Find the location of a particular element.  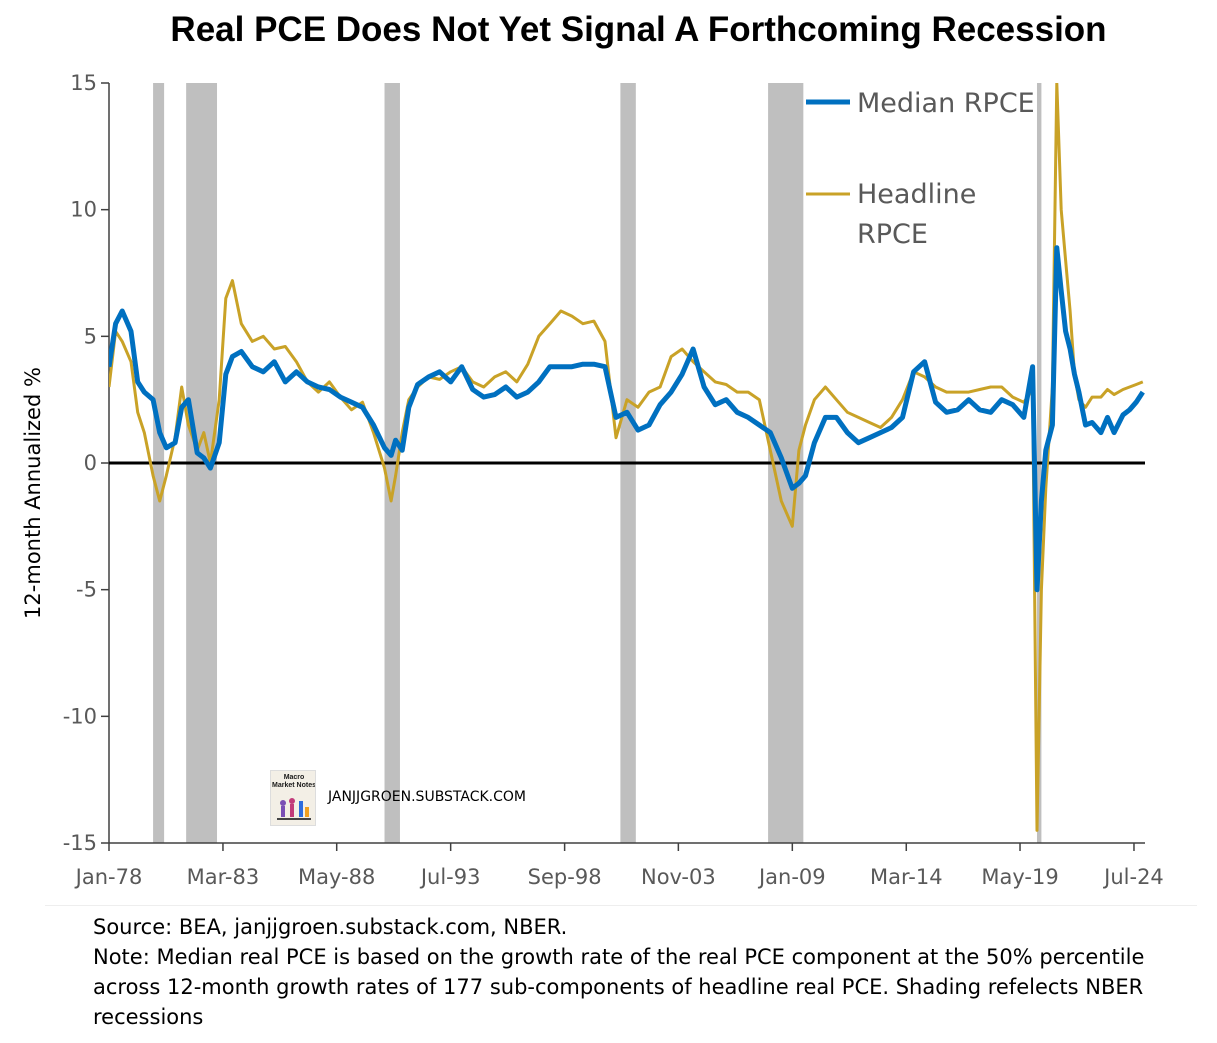

x-tick-label: Jul-24 is located at coordinates (1133, 877).